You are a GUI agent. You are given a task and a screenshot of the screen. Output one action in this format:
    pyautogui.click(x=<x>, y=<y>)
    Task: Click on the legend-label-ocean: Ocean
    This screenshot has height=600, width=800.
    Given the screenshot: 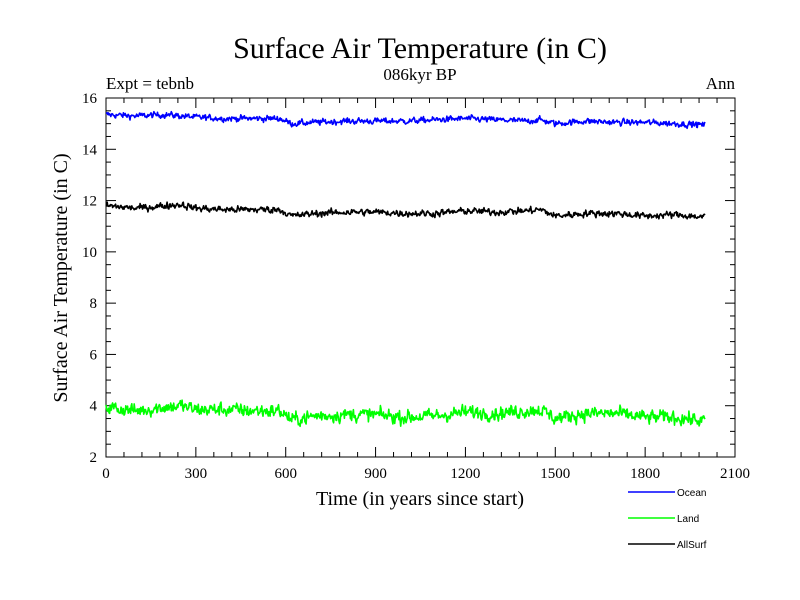 What is the action you would take?
    pyautogui.click(x=691, y=493)
    